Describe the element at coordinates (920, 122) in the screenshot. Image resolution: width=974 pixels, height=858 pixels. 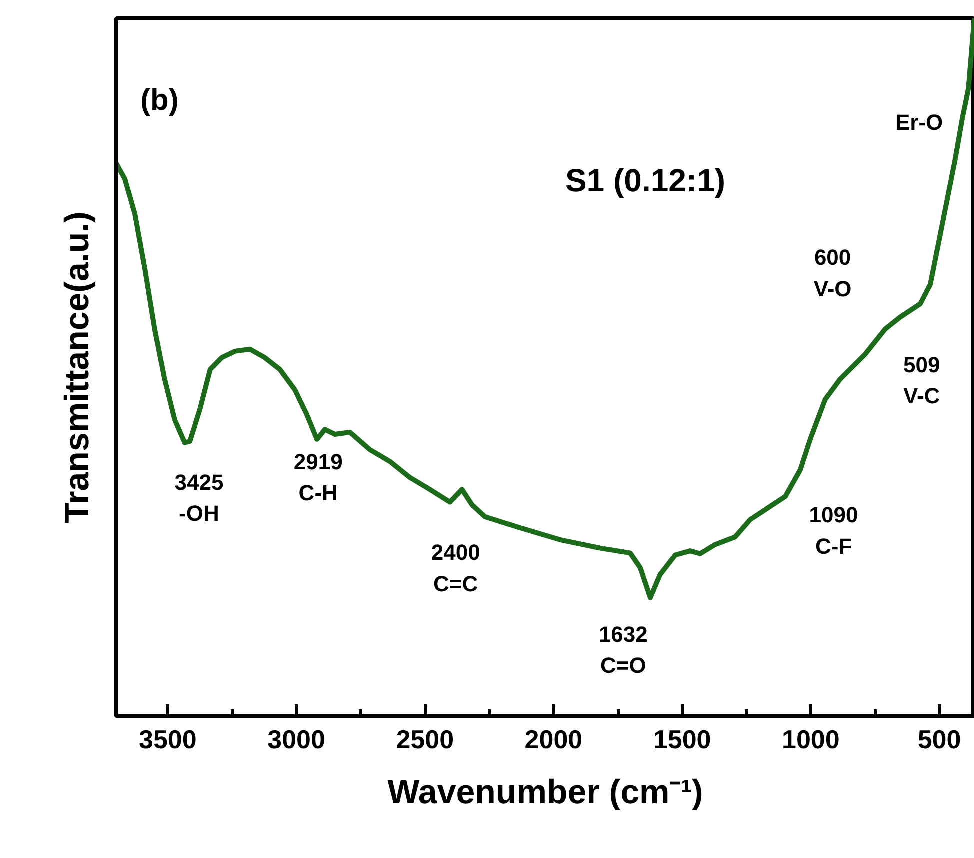
I see `annotation: Er-O` at that location.